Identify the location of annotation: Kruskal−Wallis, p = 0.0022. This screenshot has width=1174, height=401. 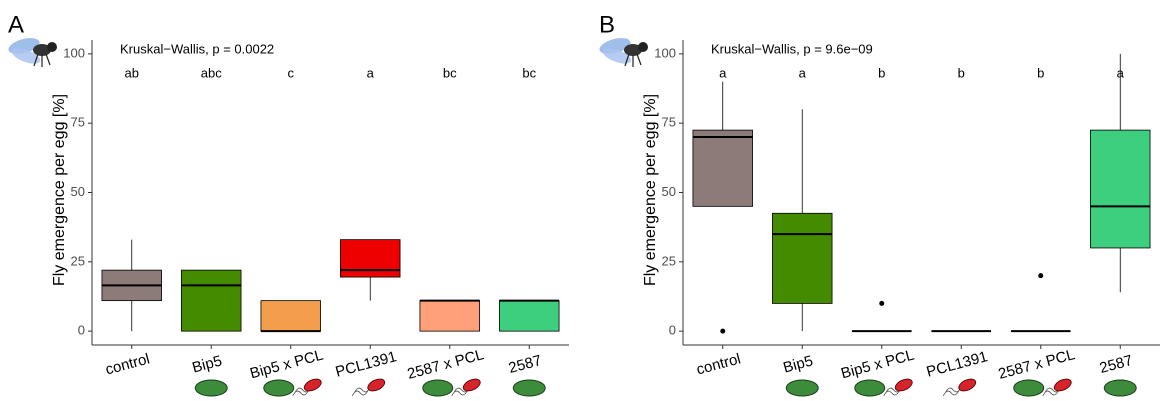
(197, 48).